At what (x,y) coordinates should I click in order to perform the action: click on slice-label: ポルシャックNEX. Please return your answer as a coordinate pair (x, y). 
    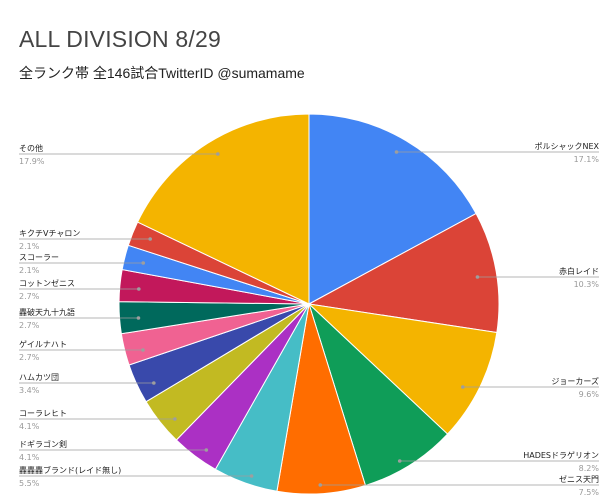
    Looking at the image, I should click on (566, 146).